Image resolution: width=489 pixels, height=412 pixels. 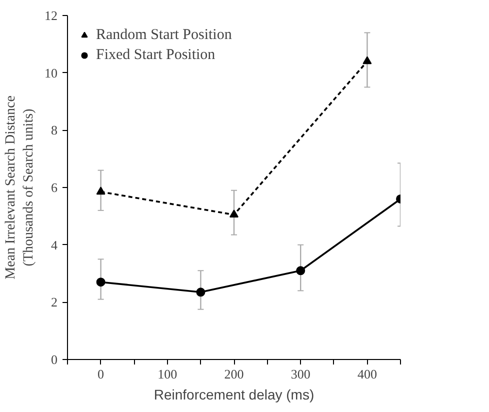 I want to click on y-axis-title: Mean Irrelevant Search Distance (Thousands of Search units), so click(x=20, y=188).